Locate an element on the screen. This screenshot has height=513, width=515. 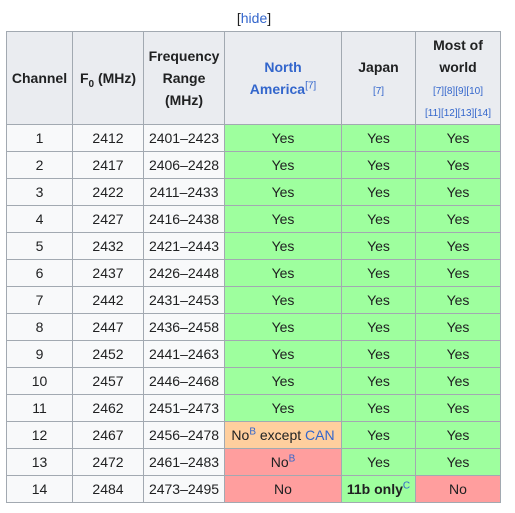
table-row: 2 2417 2406–2428 Yes Yes Yes is located at coordinates (253, 165).